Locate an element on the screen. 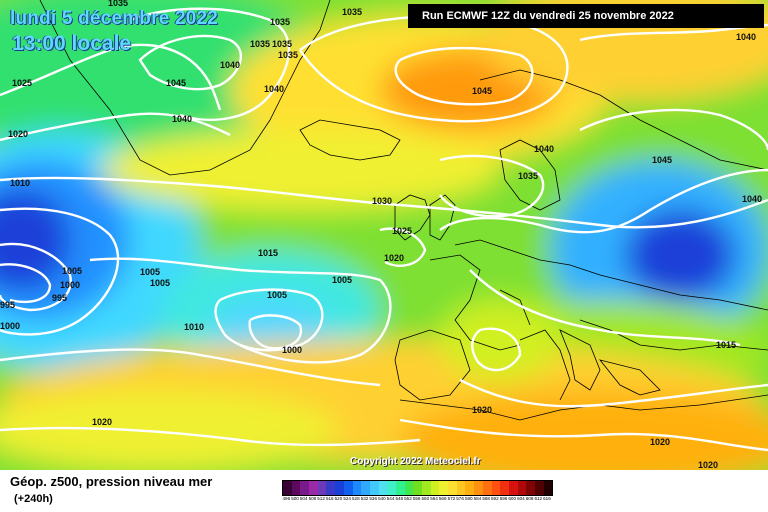  color-scale-value: 496 is located at coordinates (286, 498).